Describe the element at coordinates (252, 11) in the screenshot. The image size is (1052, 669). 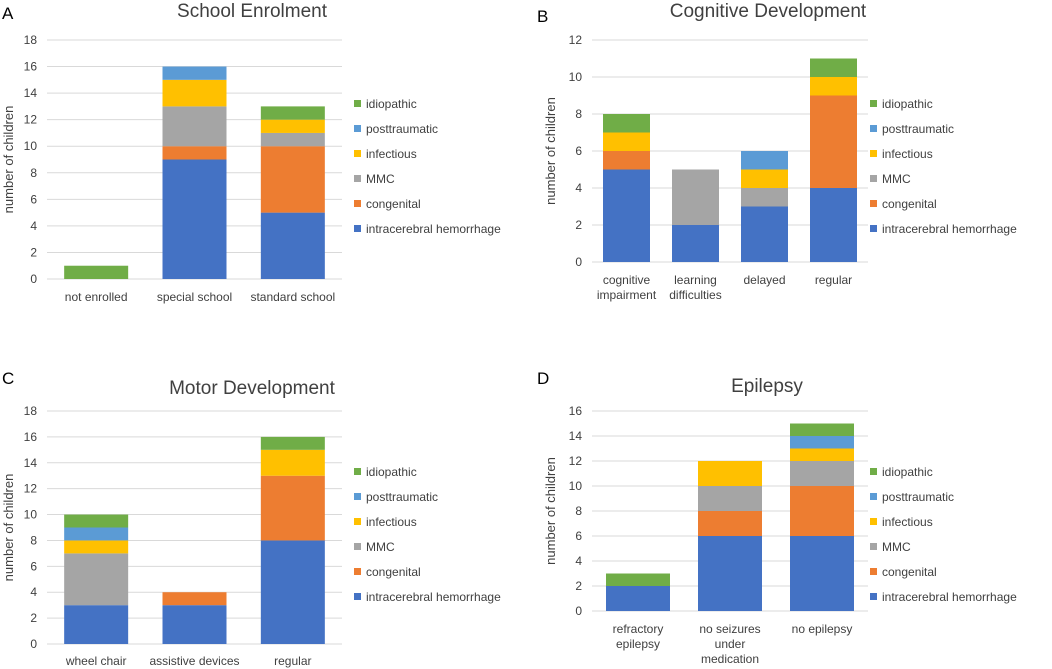
I see `chart-title: School Enrolment` at that location.